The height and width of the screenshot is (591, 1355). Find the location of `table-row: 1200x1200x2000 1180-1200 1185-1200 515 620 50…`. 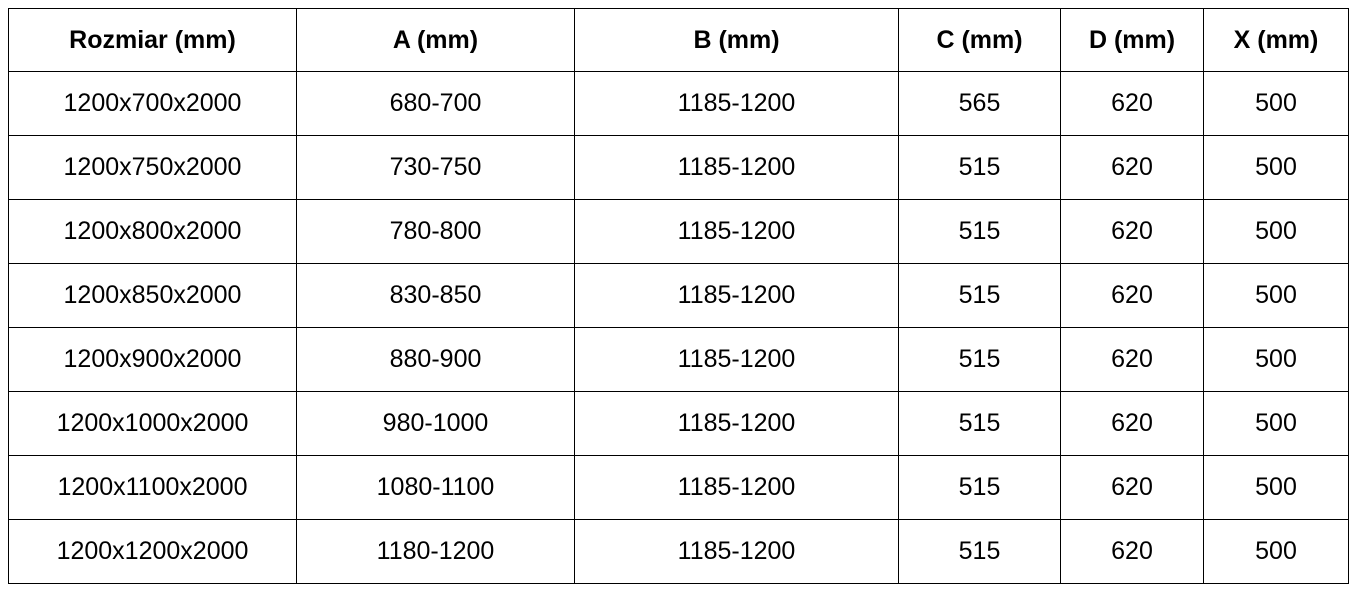

table-row: 1200x1200x2000 1180-1200 1185-1200 515 620 50… is located at coordinates (678, 551).